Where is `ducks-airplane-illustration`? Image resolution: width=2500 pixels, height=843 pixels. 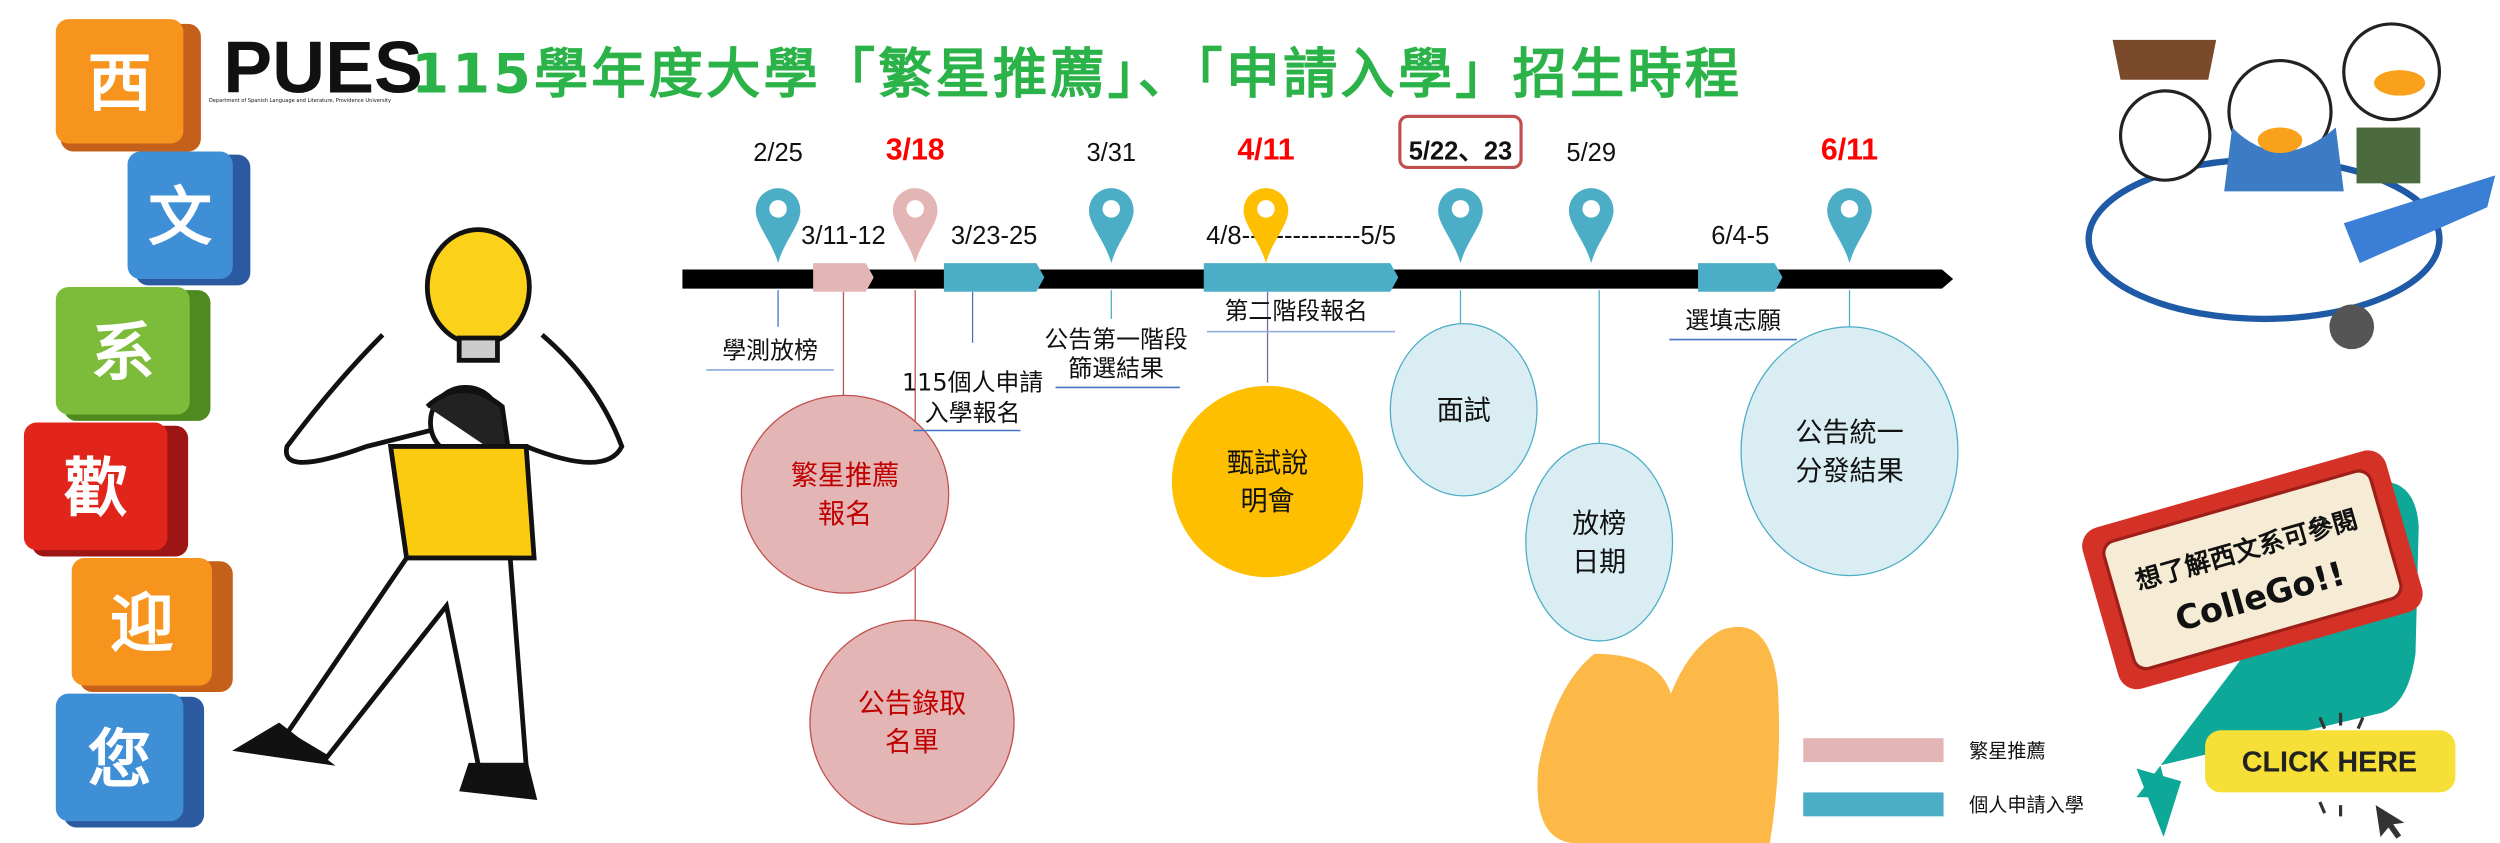 ducks-airplane-illustration is located at coordinates (2290, 186).